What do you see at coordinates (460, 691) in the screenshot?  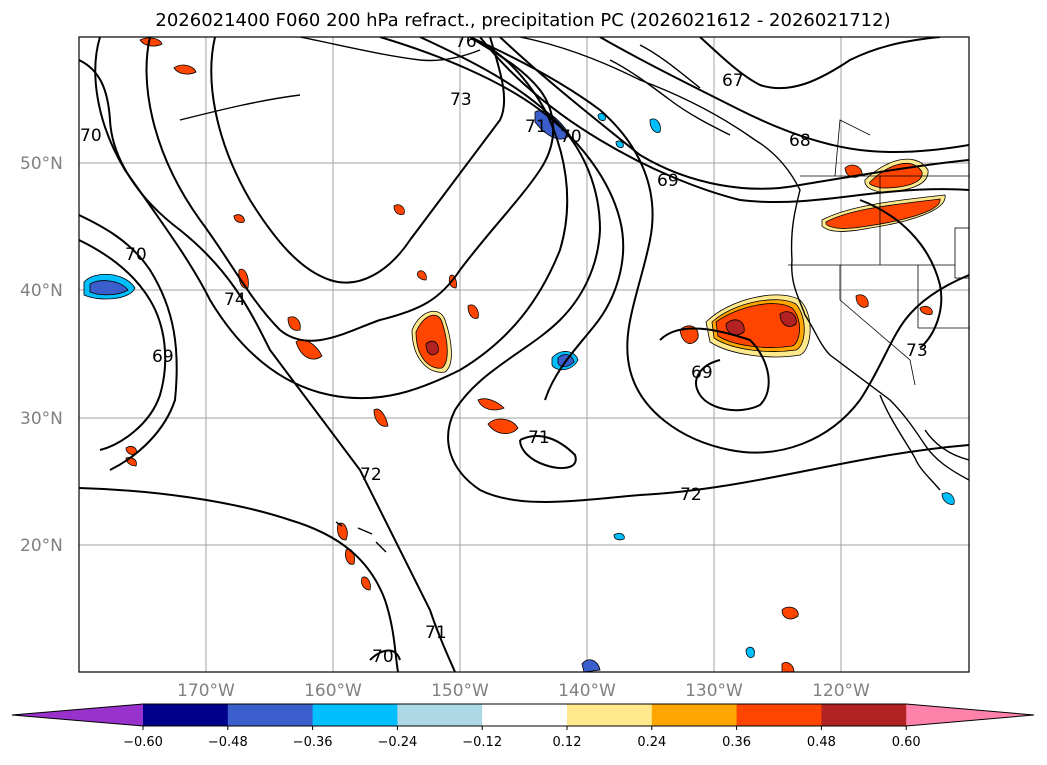 I see `lon-label: 150°W` at bounding box center [460, 691].